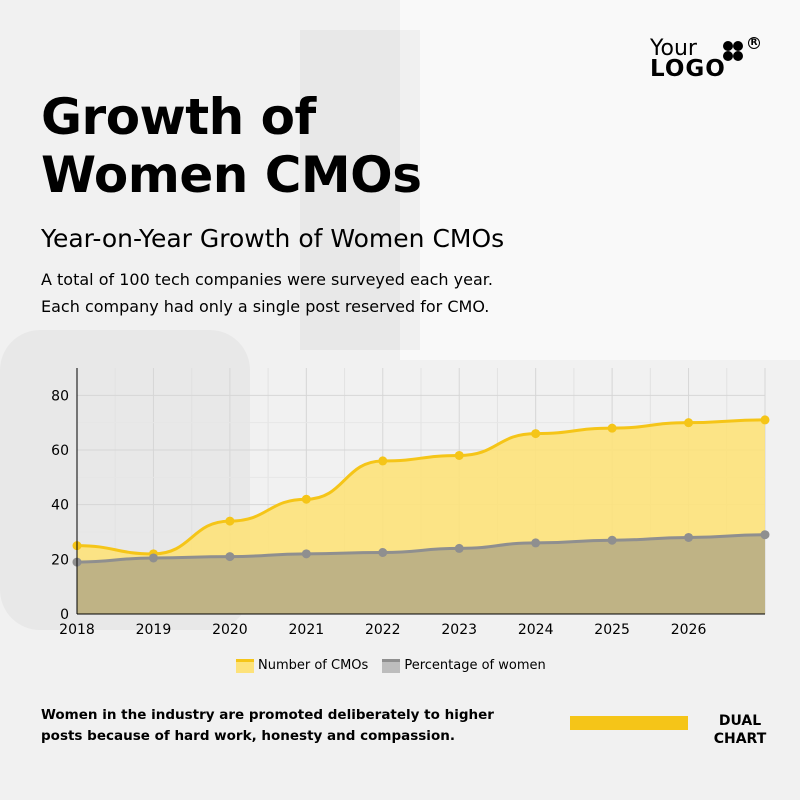 Image resolution: width=800 pixels, height=800 pixels. What do you see at coordinates (536, 630) in the screenshot?
I see `x-tick-label: 2024` at bounding box center [536, 630].